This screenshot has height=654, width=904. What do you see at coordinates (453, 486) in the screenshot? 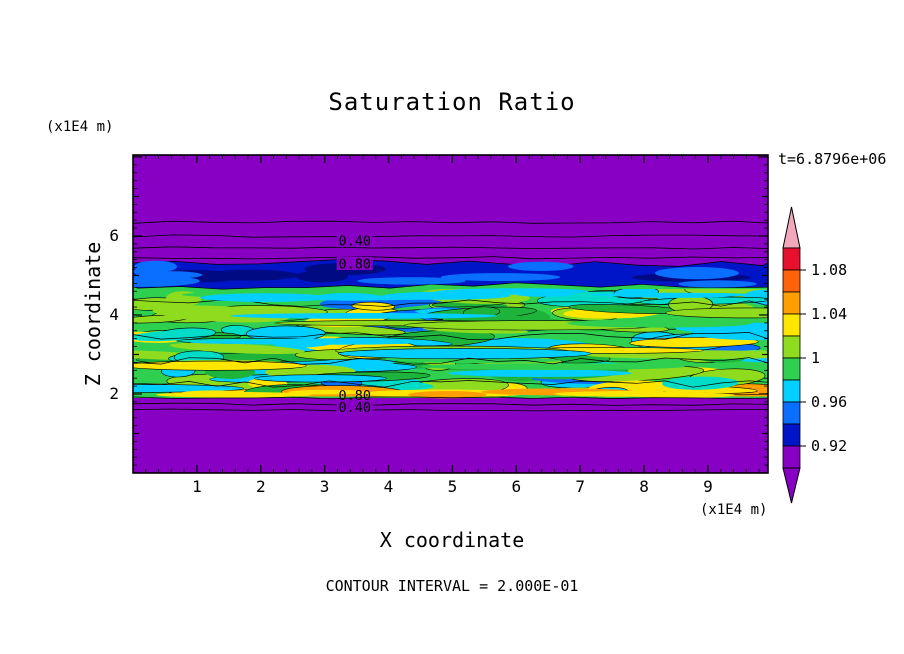
I see `x-tick-label: 5` at bounding box center [453, 486].